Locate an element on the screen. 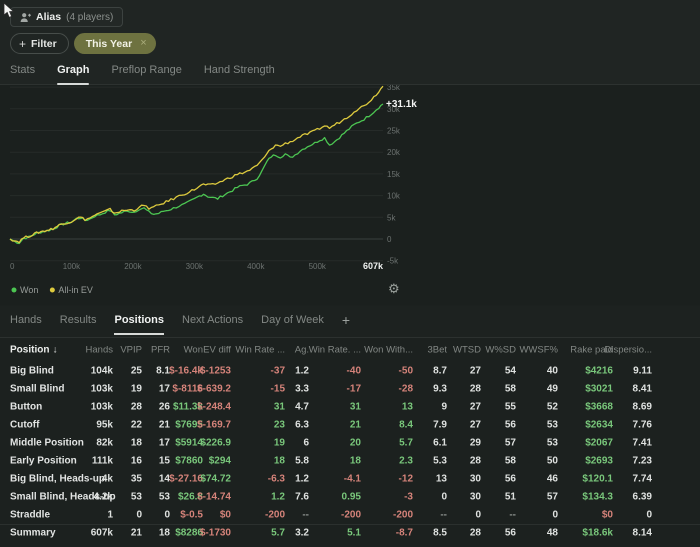  cell-dispersio: 7.74 is located at coordinates (642, 479).